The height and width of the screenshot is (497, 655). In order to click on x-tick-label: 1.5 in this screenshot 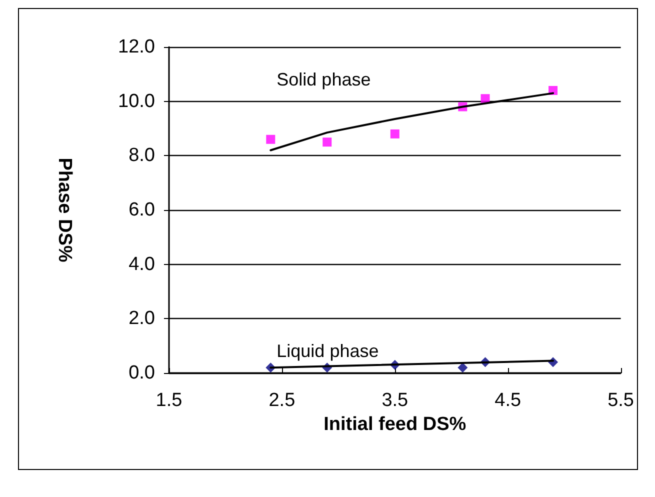, I will do `click(169, 400)`.